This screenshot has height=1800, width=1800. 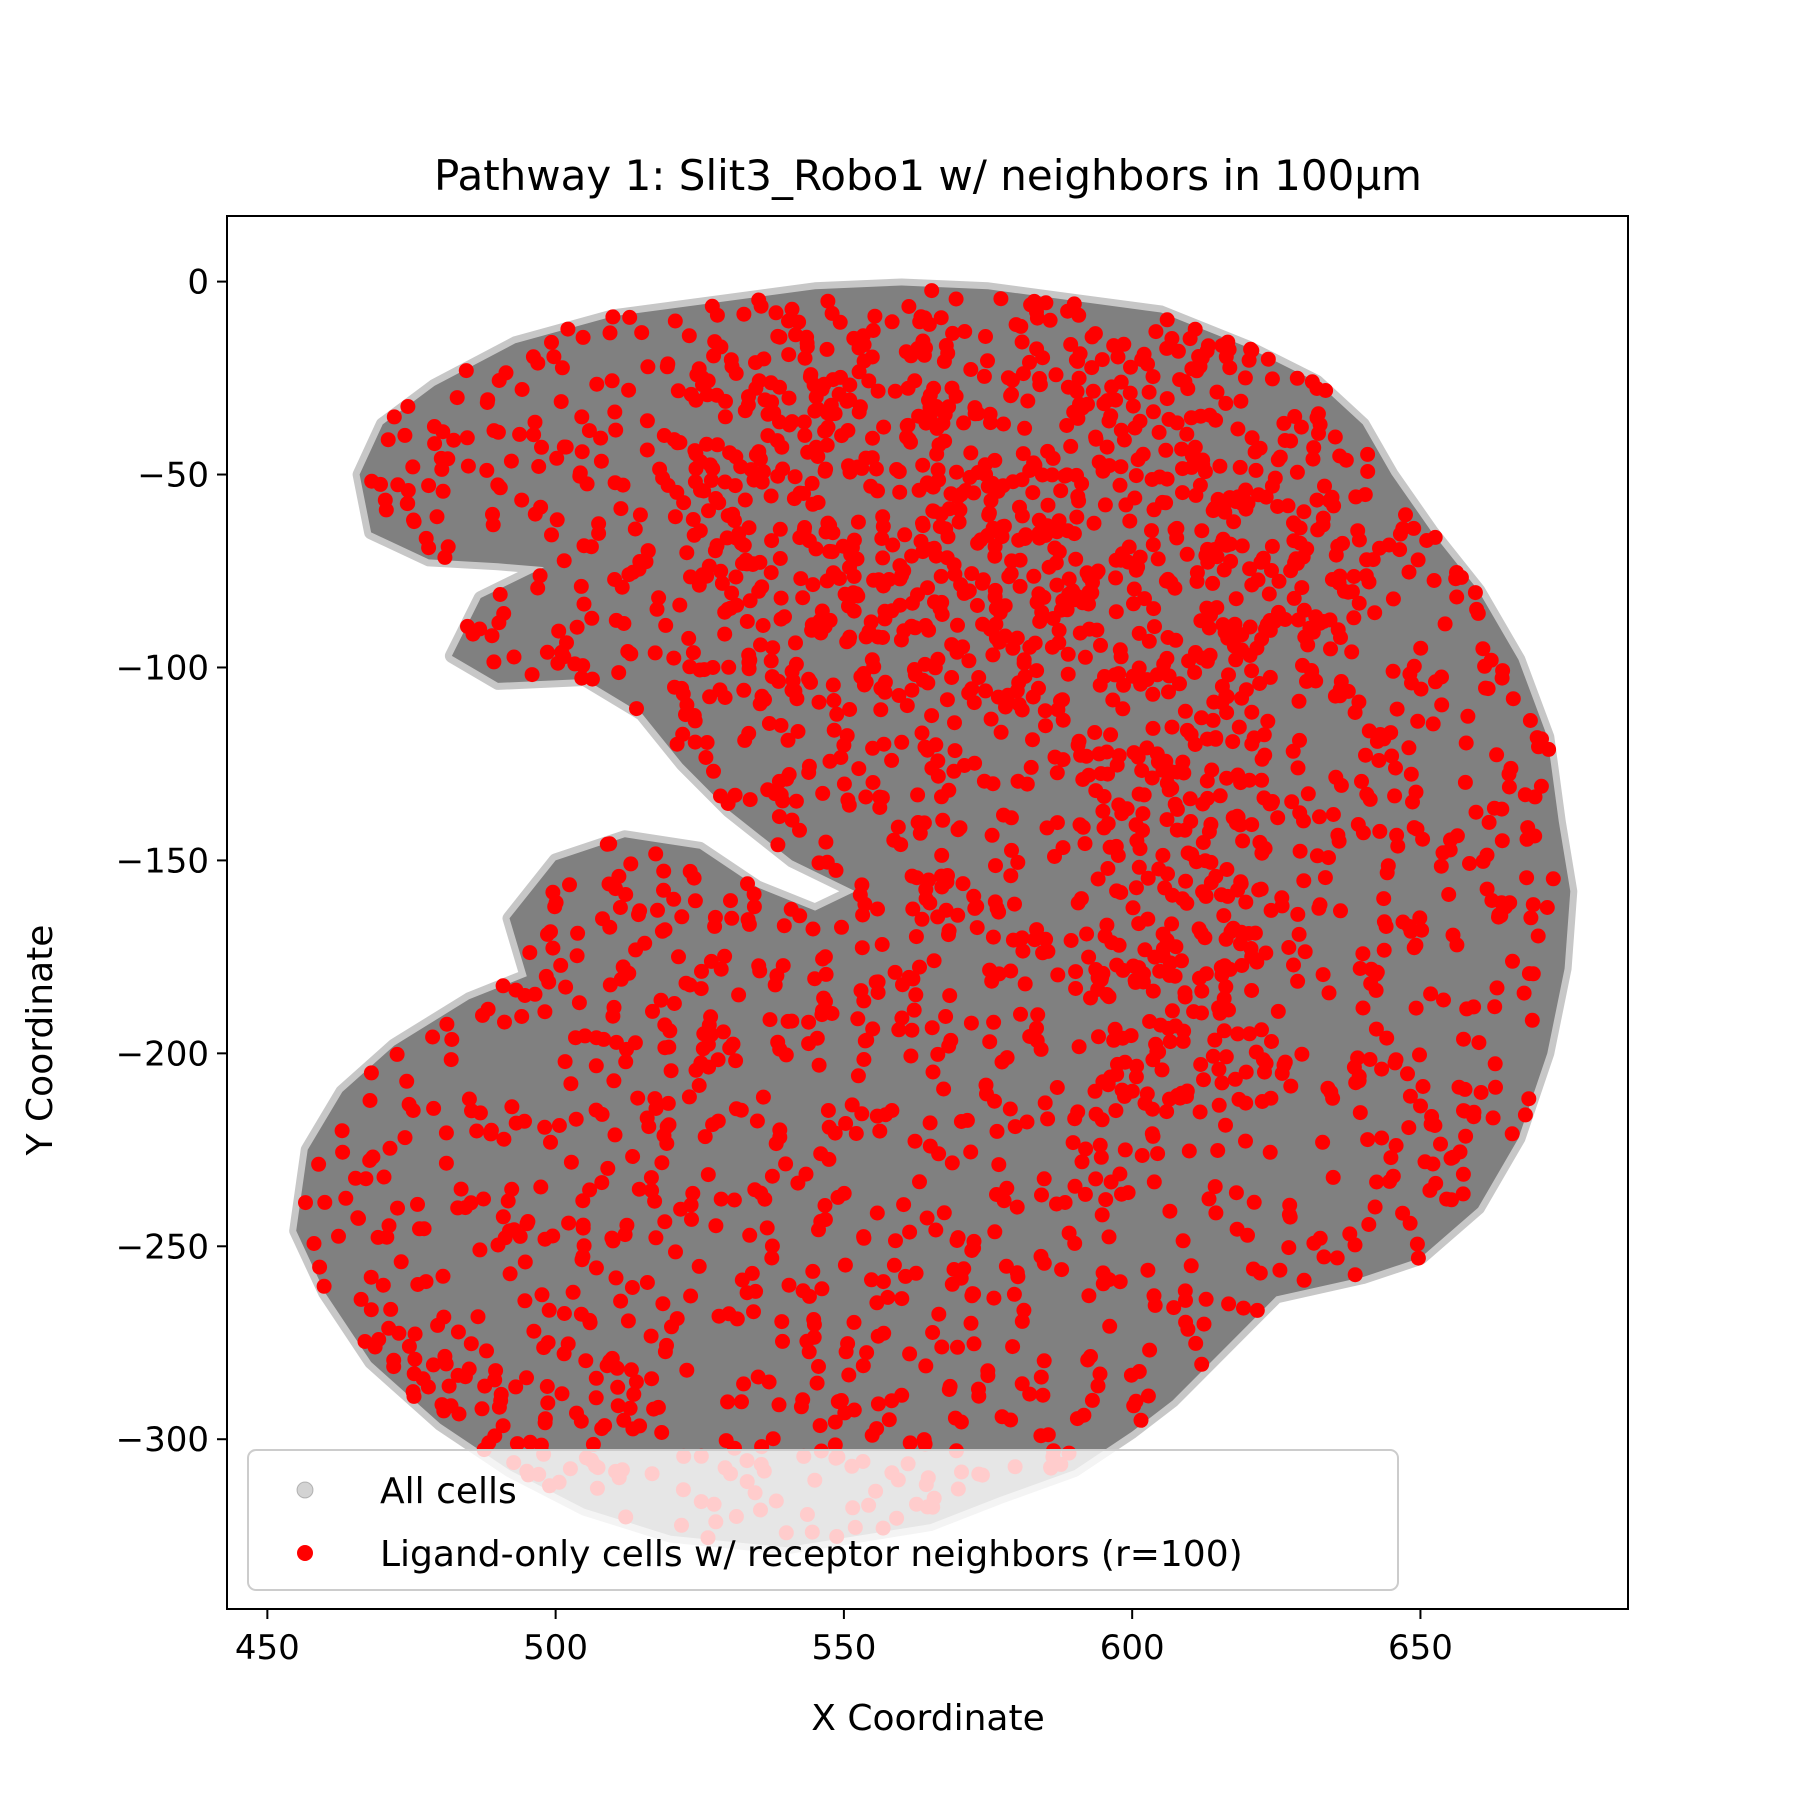 What do you see at coordinates (1132, 1648) in the screenshot?
I see `x-tick-label: 600` at bounding box center [1132, 1648].